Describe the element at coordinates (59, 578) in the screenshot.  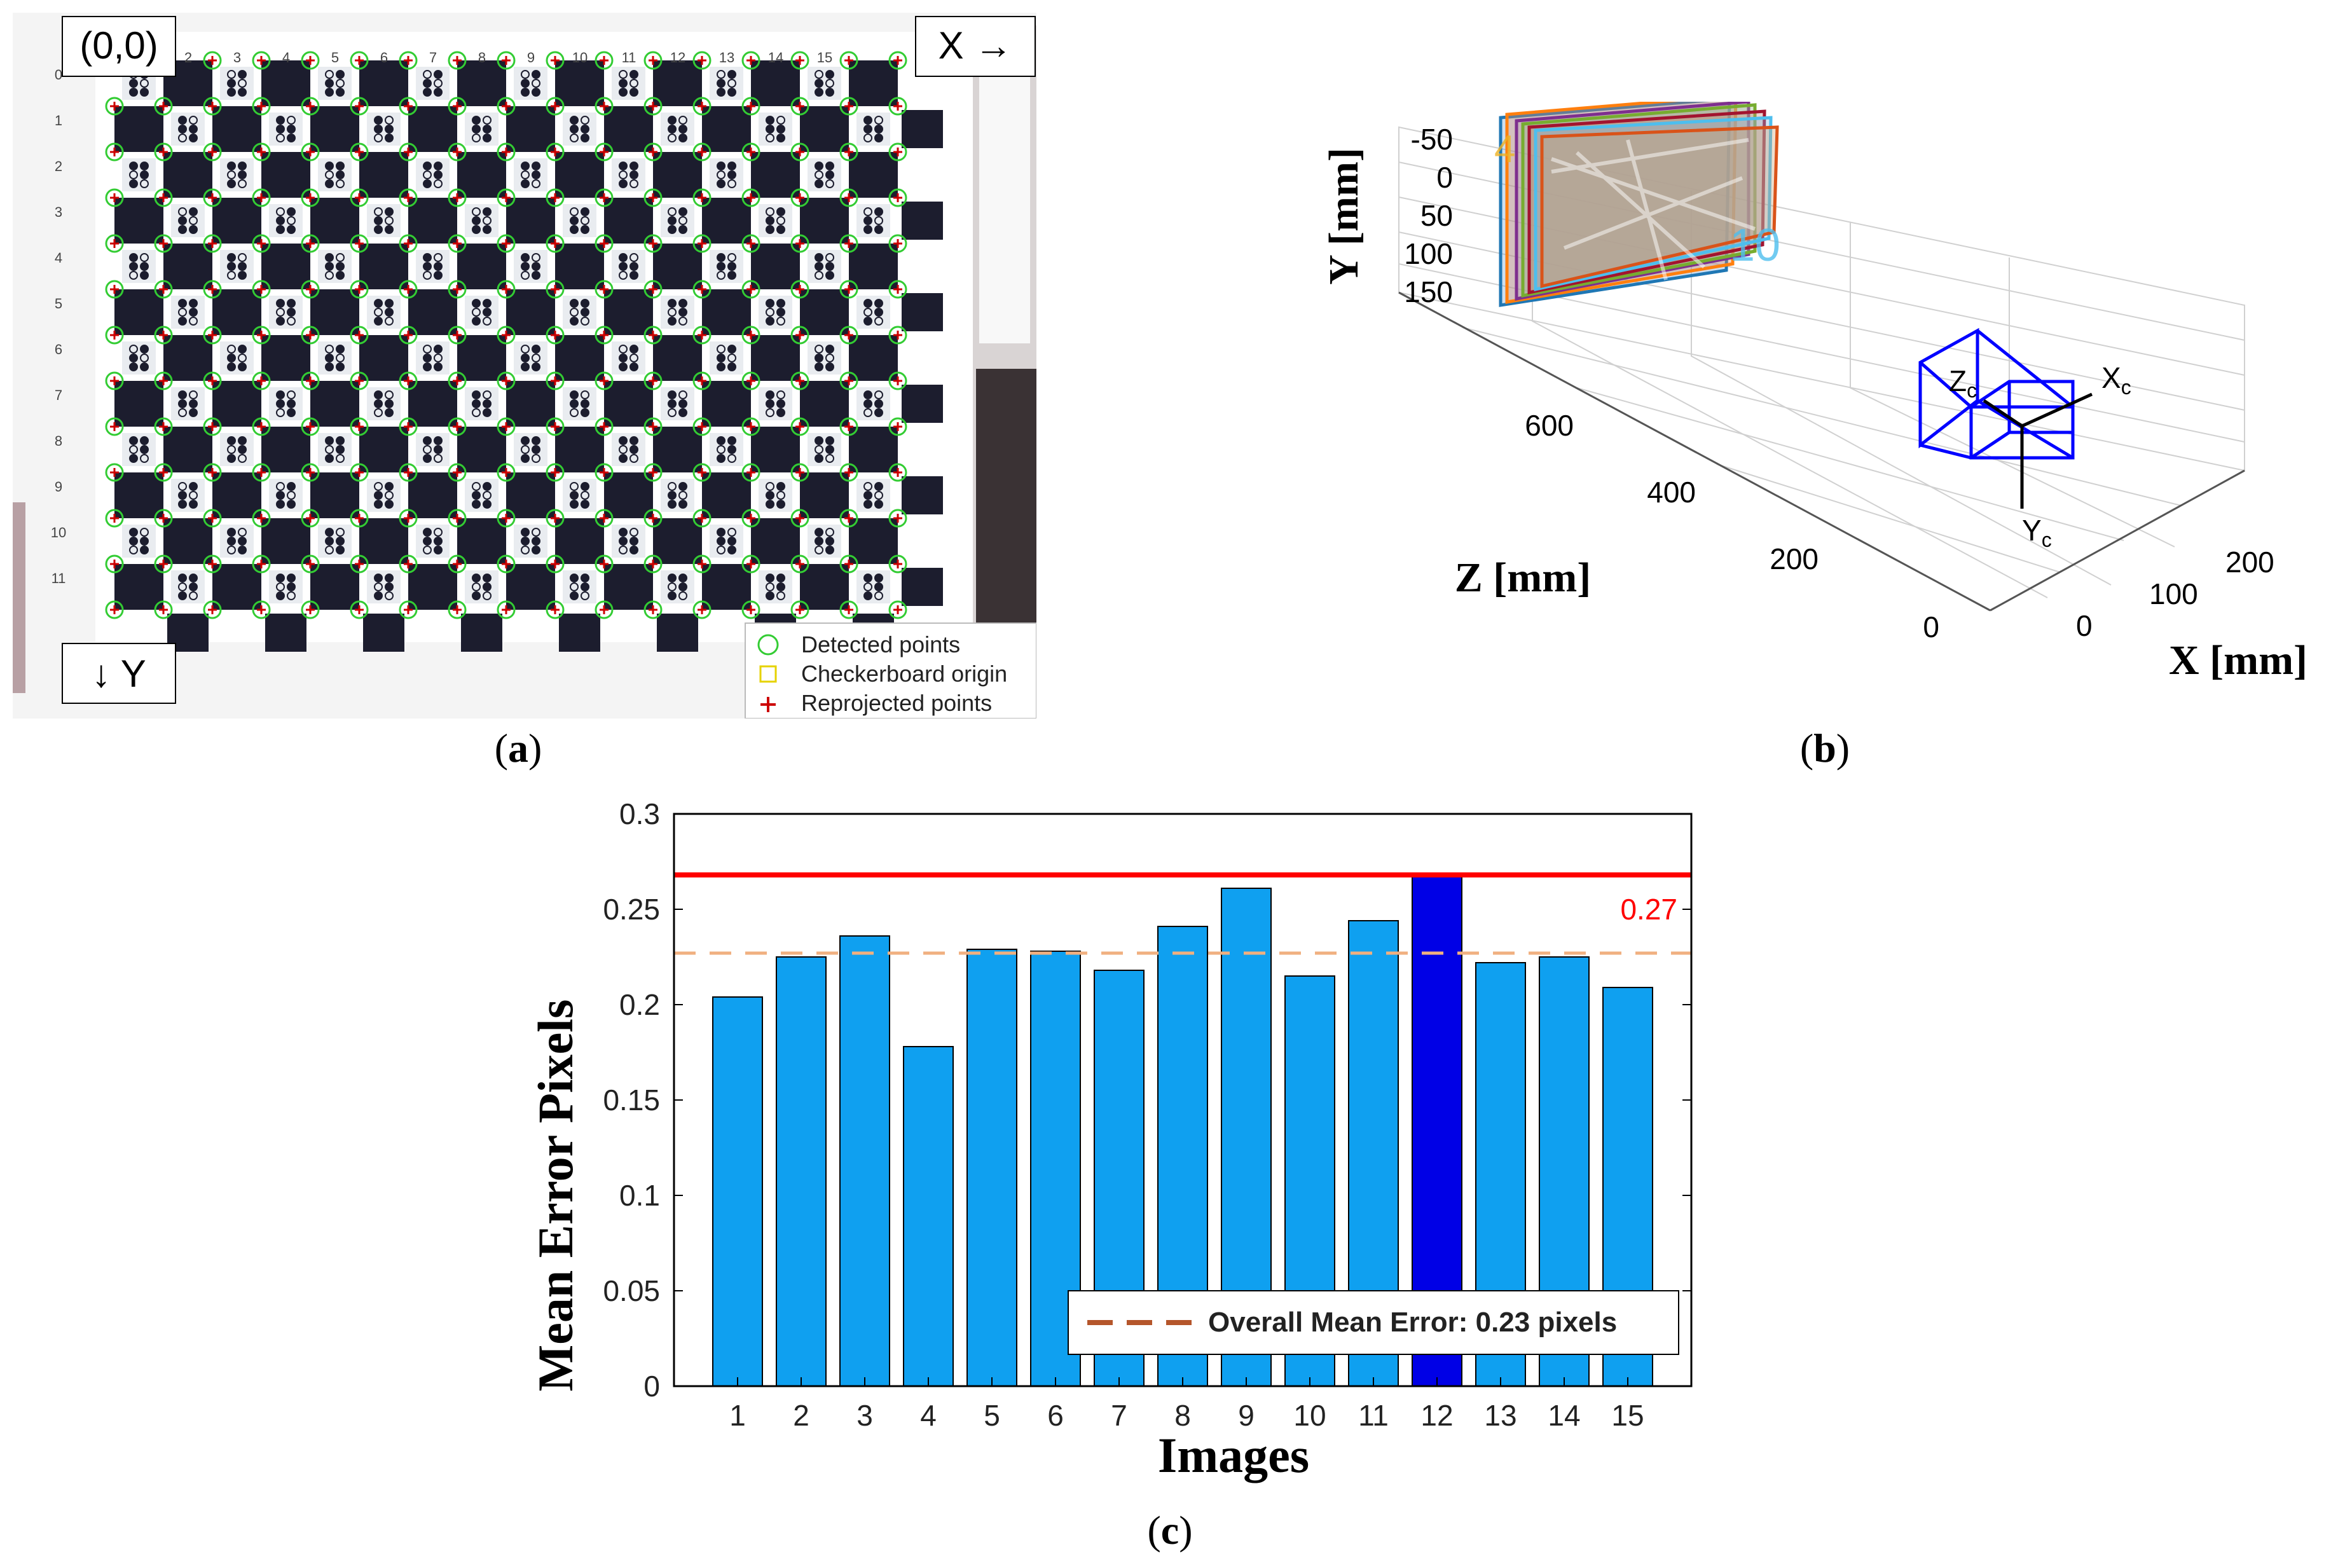
I see `row-number: 11` at that location.